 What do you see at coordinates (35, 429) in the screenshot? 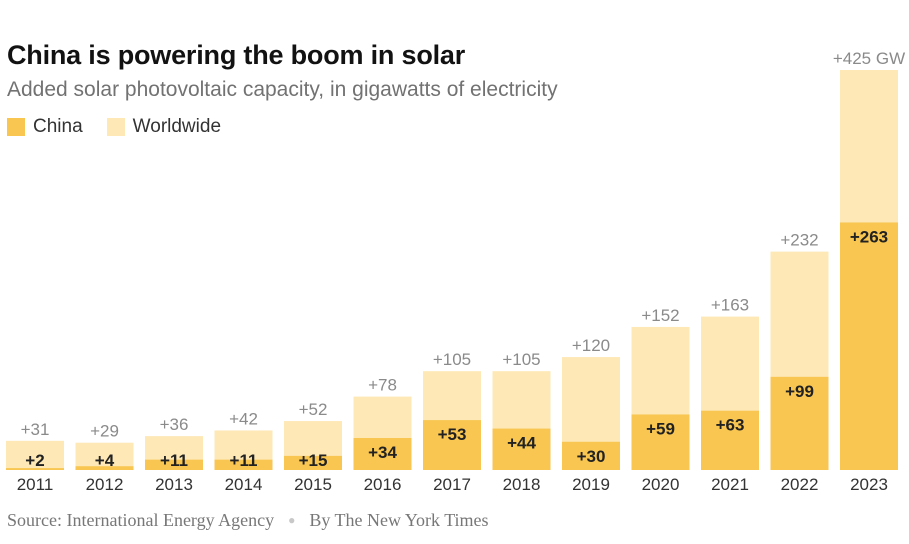
I see `label-worldwide-2011: +31` at bounding box center [35, 429].